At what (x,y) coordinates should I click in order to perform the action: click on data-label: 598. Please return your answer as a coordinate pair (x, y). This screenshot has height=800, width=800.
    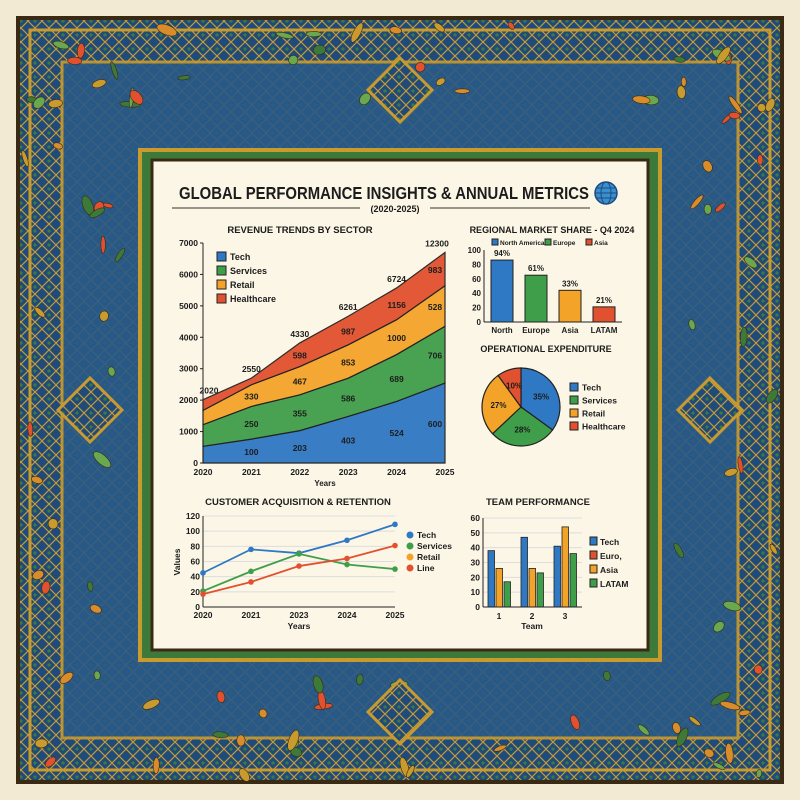
    Looking at the image, I should click on (300, 356).